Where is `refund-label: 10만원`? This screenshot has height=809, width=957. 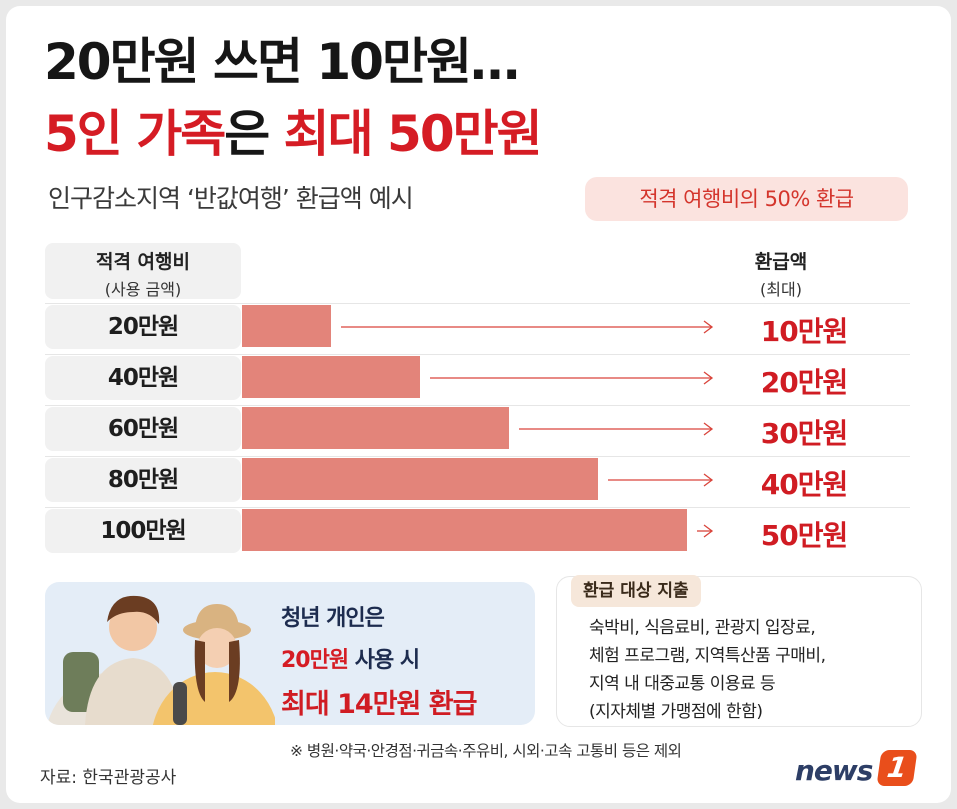 refund-label: 10만원 is located at coordinates (804, 331).